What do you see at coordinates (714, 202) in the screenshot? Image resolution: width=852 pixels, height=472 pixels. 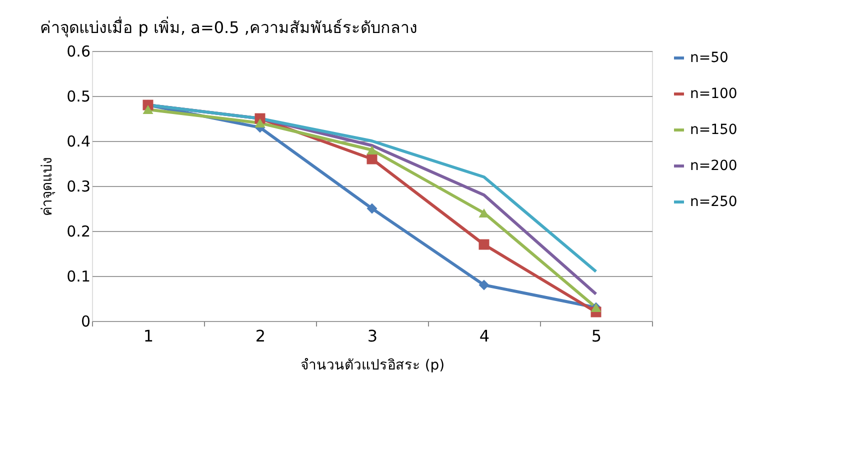 I see `legend-label: n=250` at bounding box center [714, 202].